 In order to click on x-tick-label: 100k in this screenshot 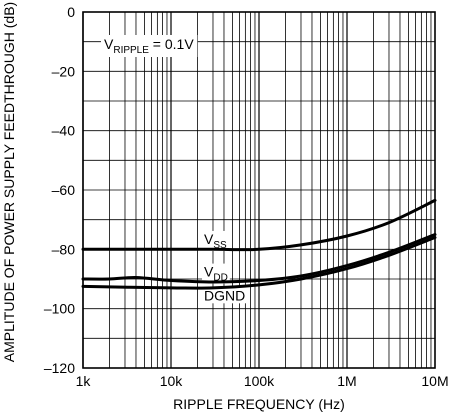, I will do `click(259, 381)`.